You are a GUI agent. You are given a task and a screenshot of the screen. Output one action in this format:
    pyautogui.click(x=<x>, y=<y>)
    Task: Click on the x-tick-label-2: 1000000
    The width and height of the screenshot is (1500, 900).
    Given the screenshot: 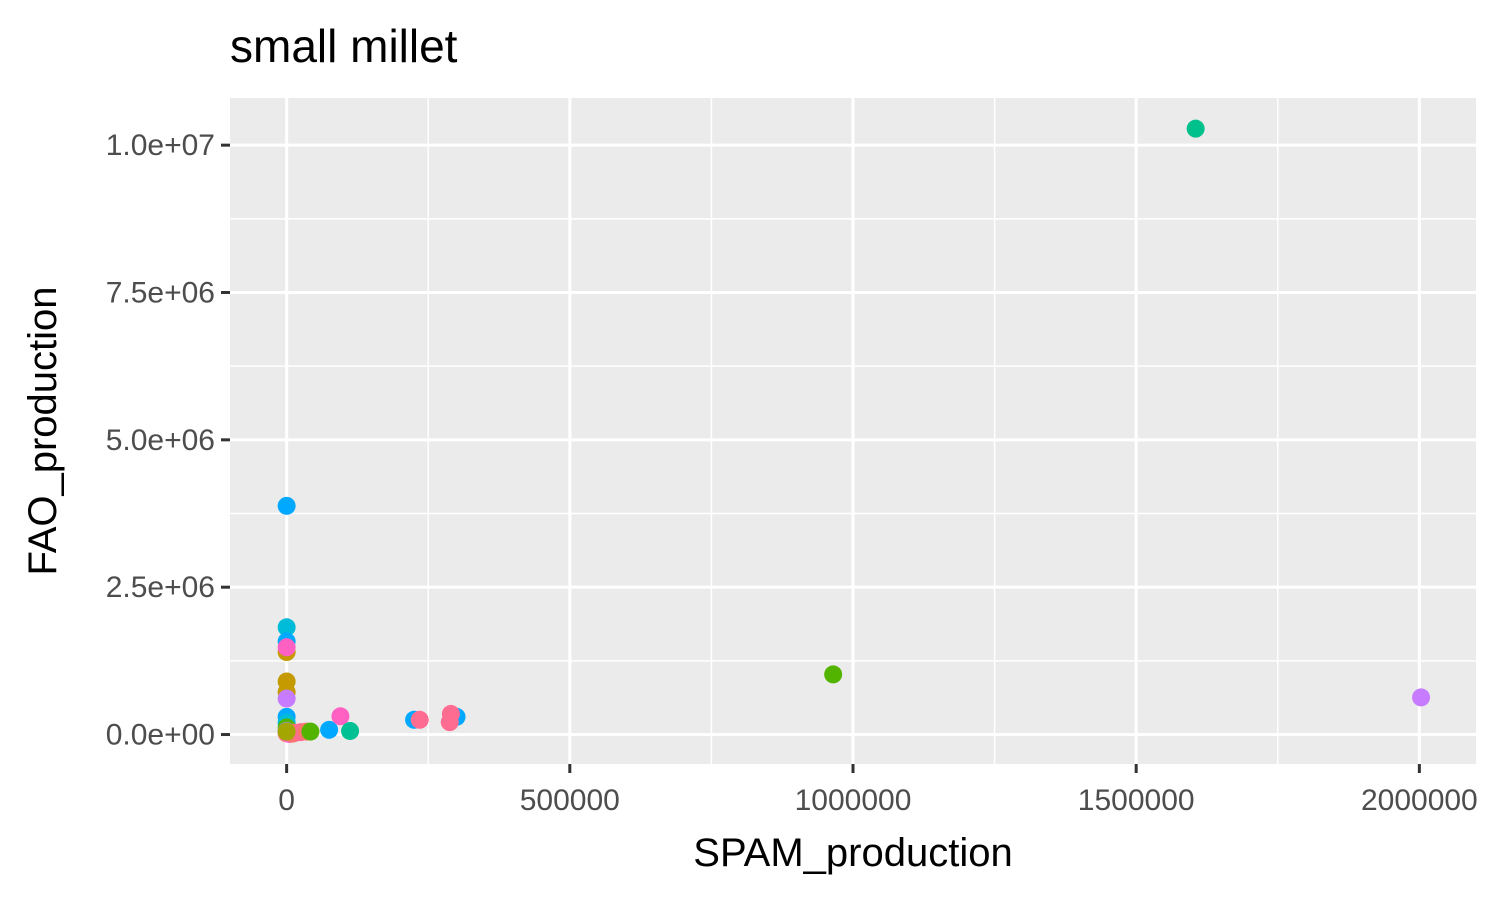 What is the action you would take?
    pyautogui.click(x=853, y=800)
    